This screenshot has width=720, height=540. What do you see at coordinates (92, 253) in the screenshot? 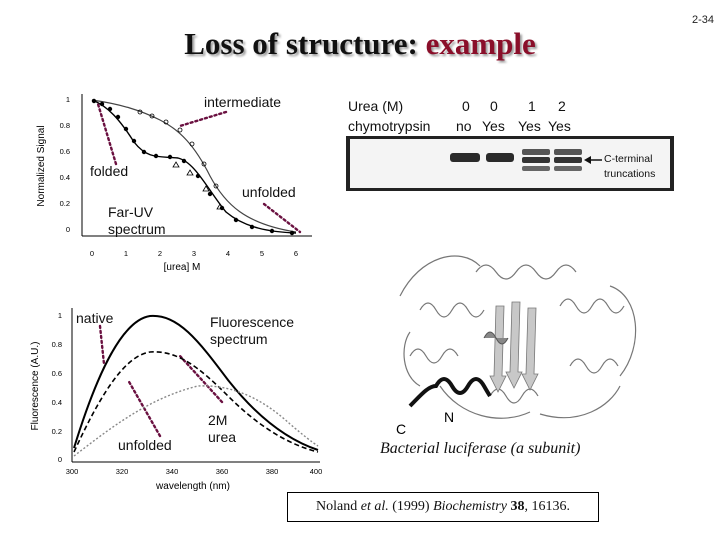
I see `top-xtick-0: 0` at bounding box center [92, 253].